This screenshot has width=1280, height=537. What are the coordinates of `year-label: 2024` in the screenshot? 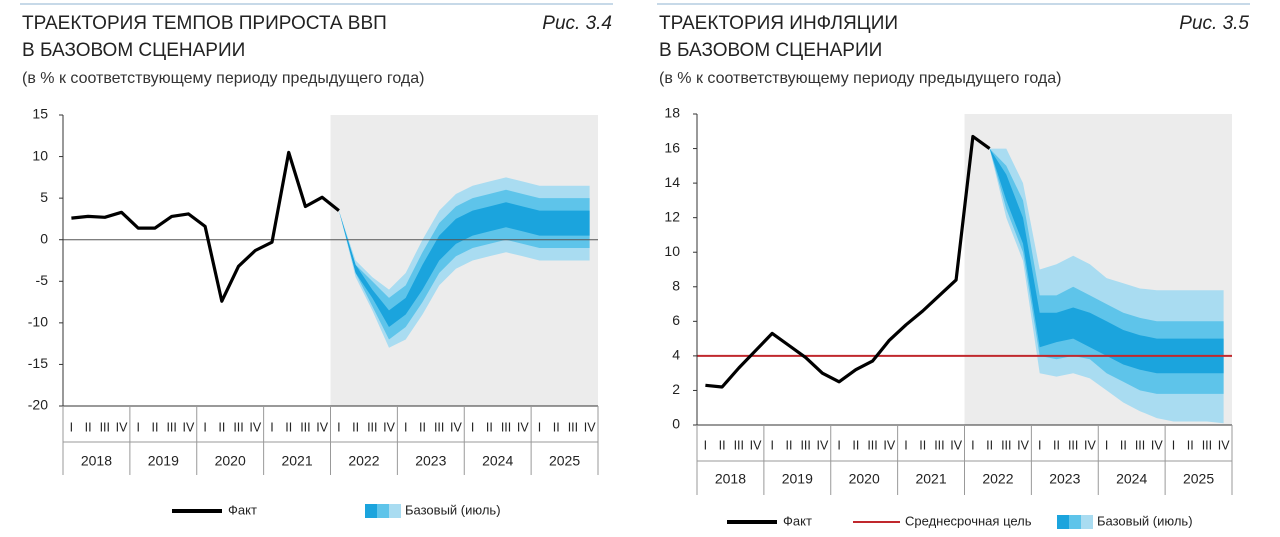 It's located at (1131, 479).